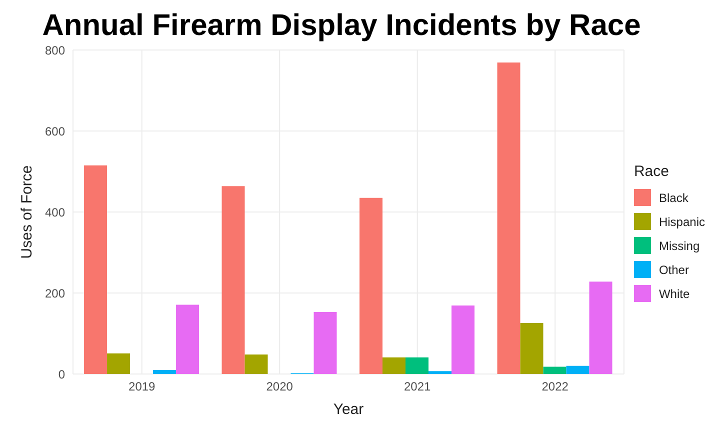 The image size is (723, 430). What do you see at coordinates (55, 212) in the screenshot?
I see `y-tick-label: 400` at bounding box center [55, 212].